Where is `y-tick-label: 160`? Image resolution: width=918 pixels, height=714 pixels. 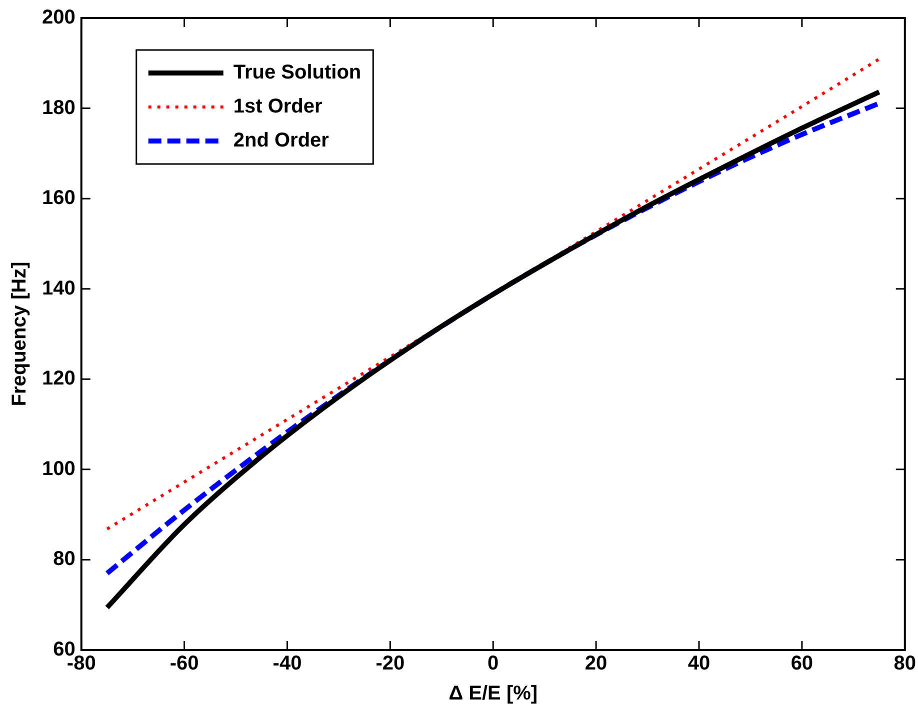
y-tick-label: 160 is located at coordinates (59, 198).